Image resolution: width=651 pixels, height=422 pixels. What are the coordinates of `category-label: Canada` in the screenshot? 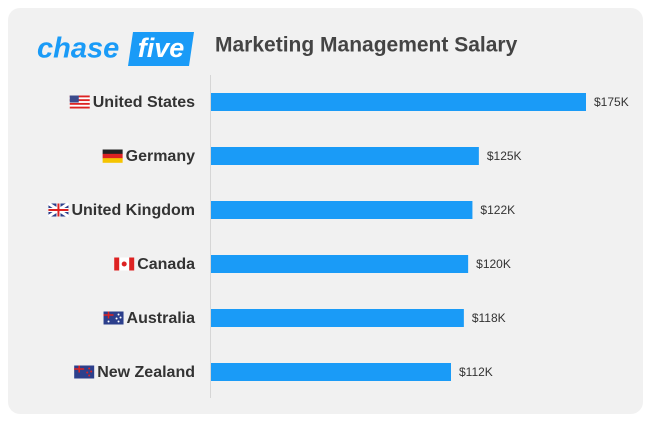 It's located at (166, 264).